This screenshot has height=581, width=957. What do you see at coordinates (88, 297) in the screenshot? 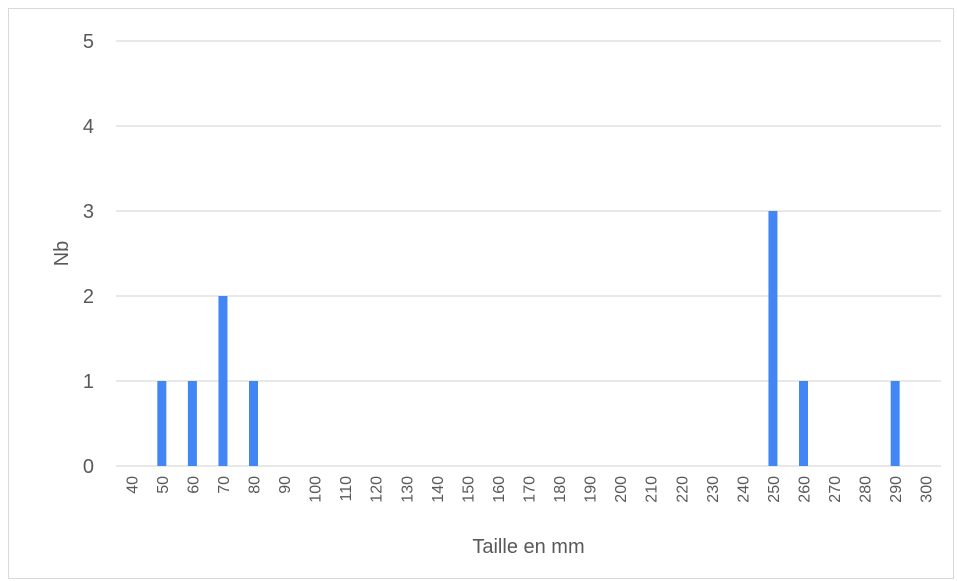
I see `y-tick-label: 2` at bounding box center [88, 297].